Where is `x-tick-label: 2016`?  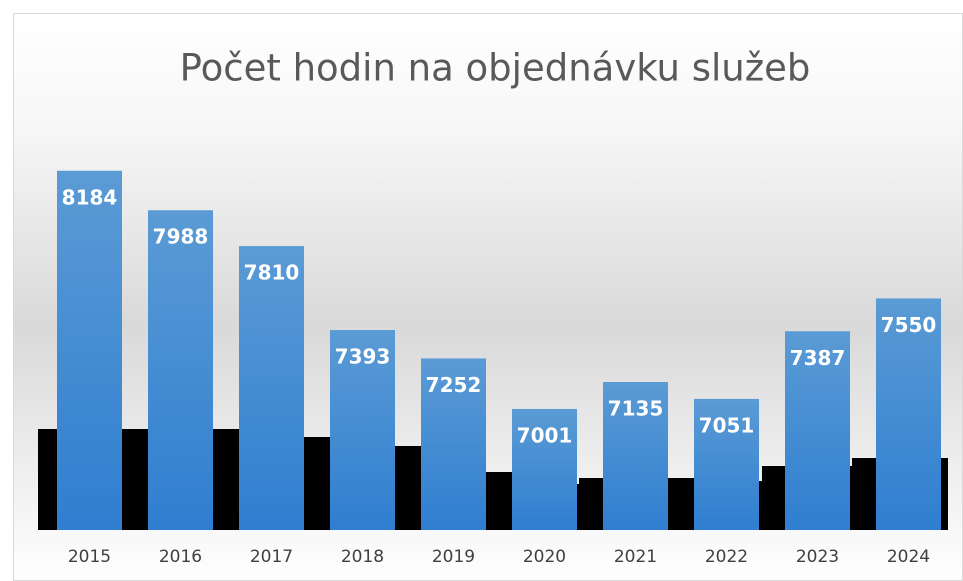 x-tick-label: 2016 is located at coordinates (180, 557).